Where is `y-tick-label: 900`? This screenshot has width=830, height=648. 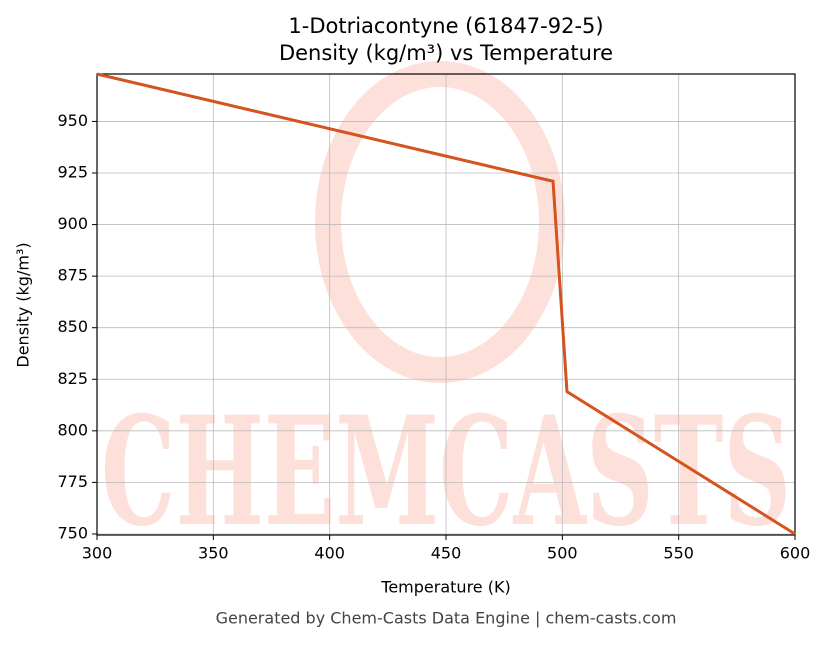 y-tick-label: 900 is located at coordinates (72, 223).